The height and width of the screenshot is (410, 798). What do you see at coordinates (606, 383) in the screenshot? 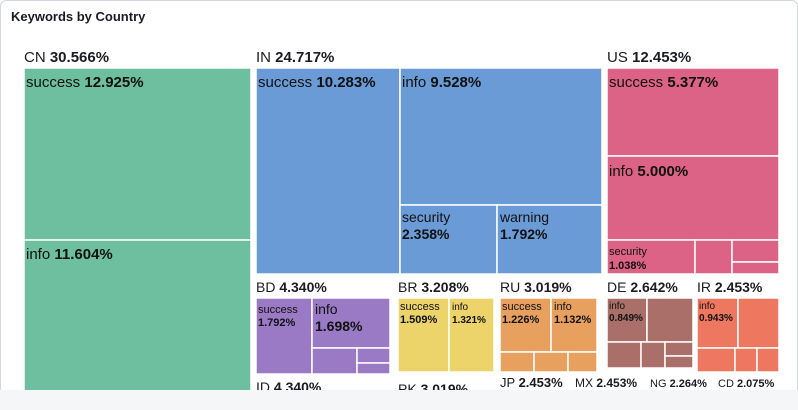
I see `group-label-mx: MX 2.453%` at bounding box center [606, 383].